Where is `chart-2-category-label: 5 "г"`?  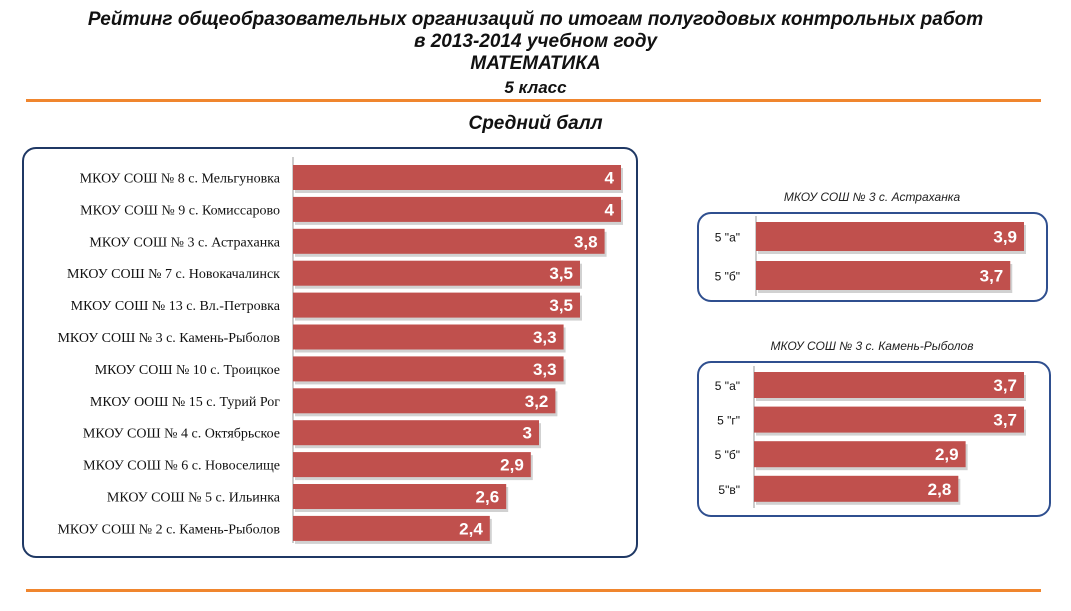 chart-2-category-label: 5 "г" is located at coordinates (728, 421).